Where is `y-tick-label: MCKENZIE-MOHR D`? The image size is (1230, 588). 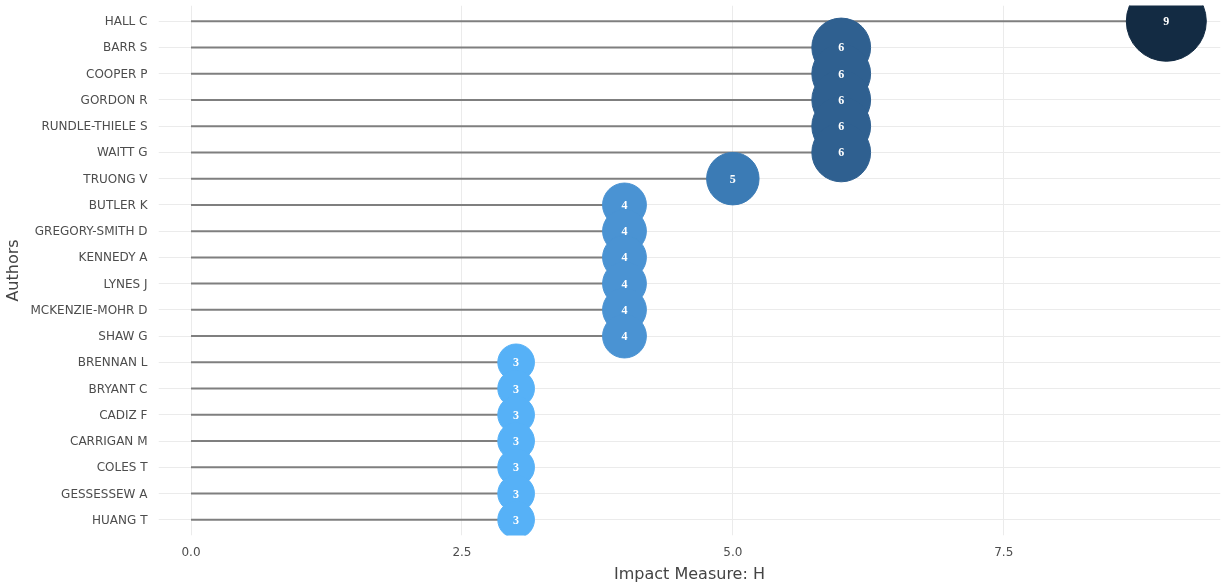
y-tick-label: MCKENZIE-MOHR D is located at coordinates (89, 309).